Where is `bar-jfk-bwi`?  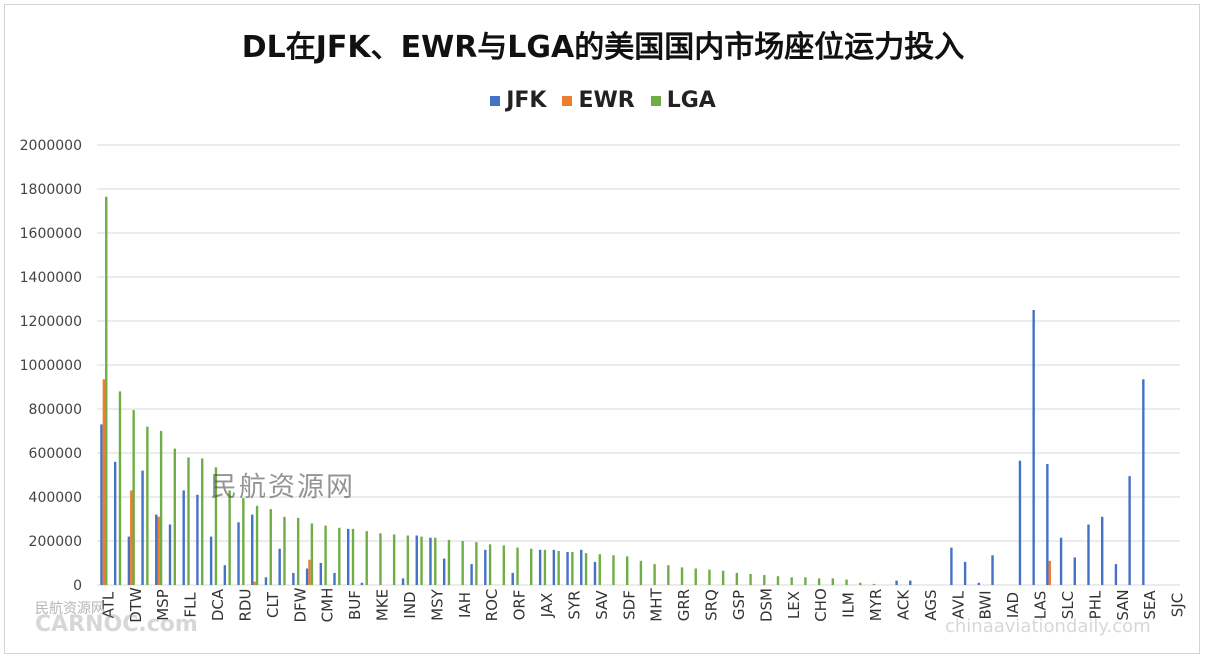 bar-jfk-bwi is located at coordinates (979, 583).